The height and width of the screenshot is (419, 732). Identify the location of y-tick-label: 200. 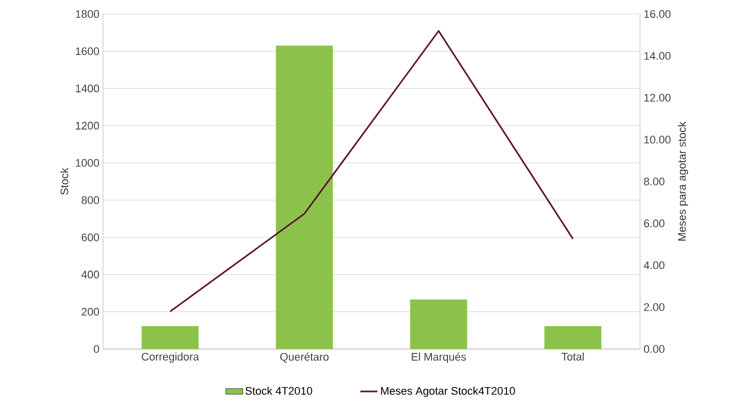
(91, 312).